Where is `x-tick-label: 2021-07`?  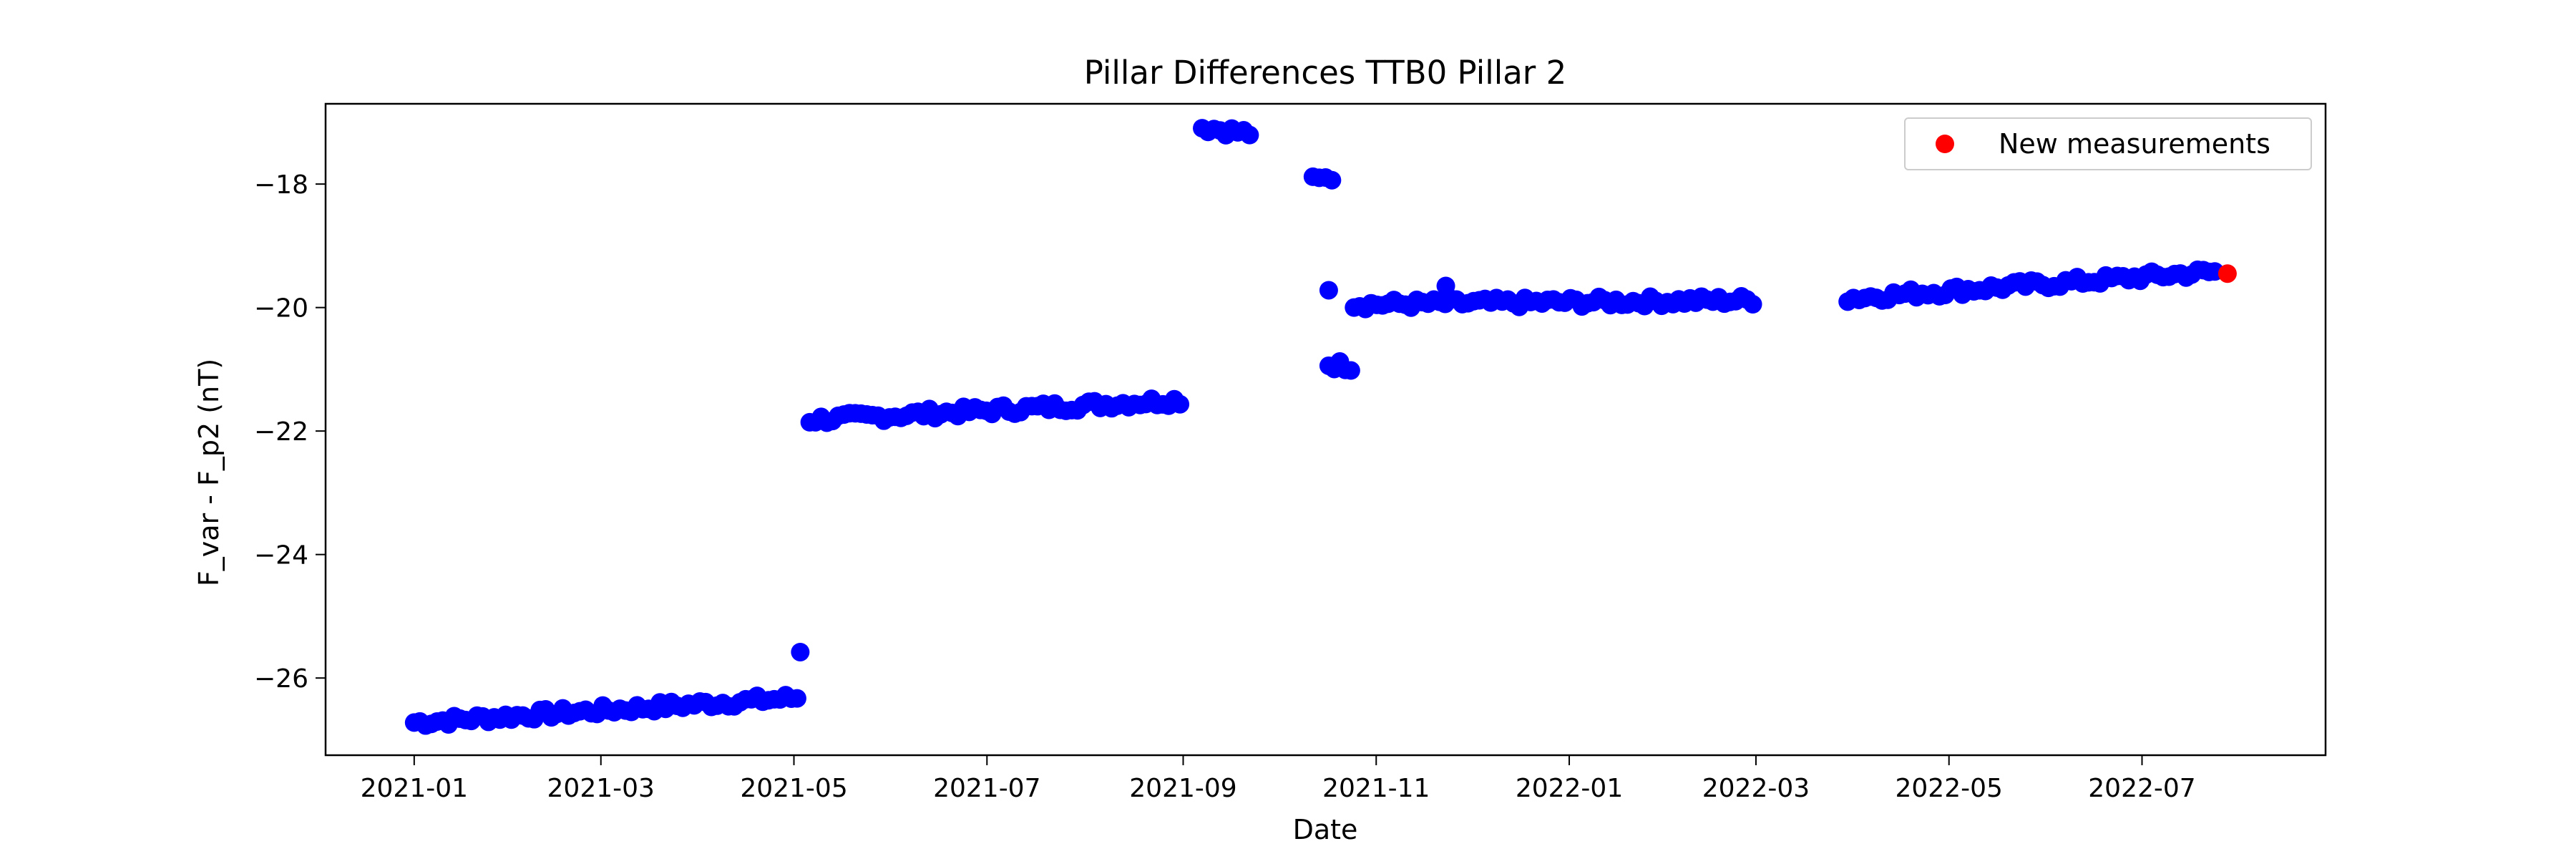 x-tick-label: 2021-07 is located at coordinates (986, 788).